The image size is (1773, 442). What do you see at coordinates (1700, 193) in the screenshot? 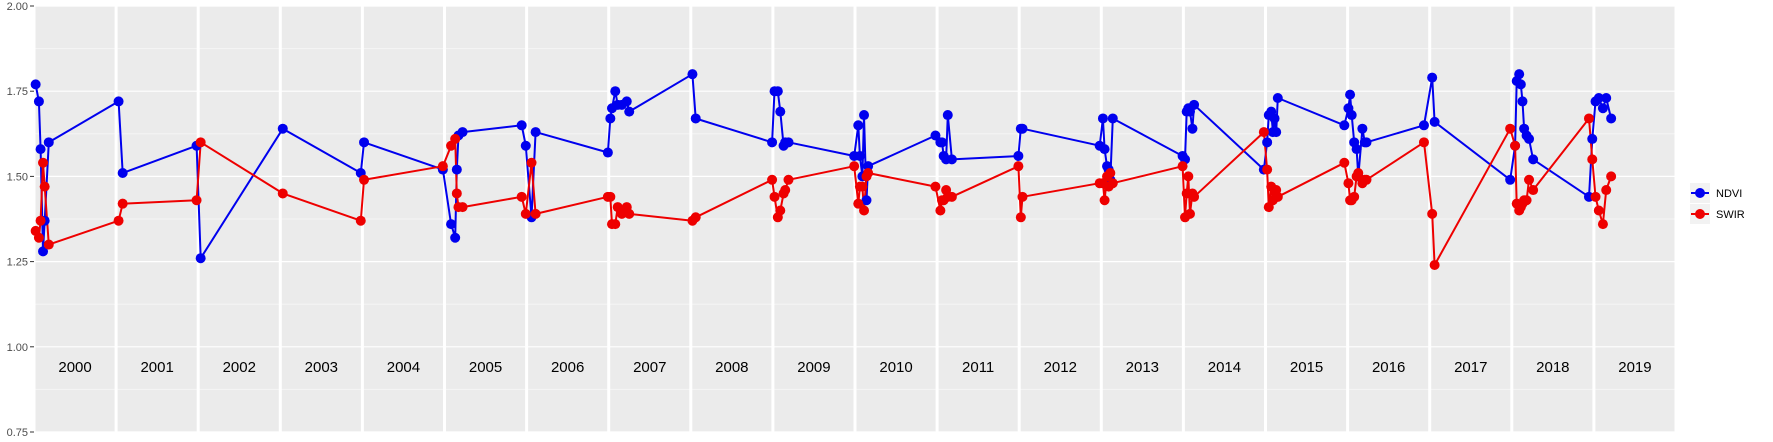
I see `legend-key-ndvi` at bounding box center [1700, 193].